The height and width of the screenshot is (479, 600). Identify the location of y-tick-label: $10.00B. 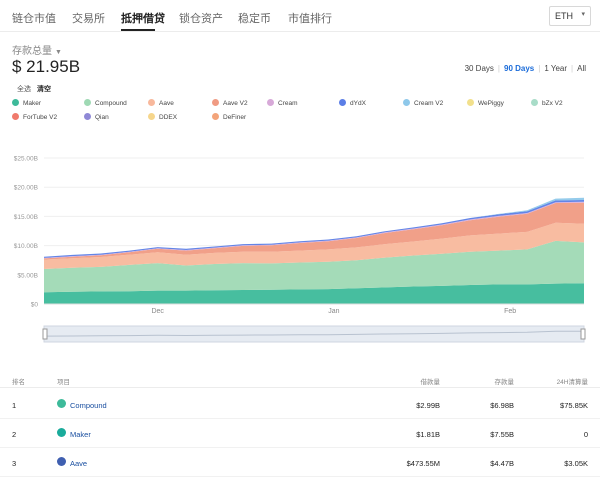
(26, 246).